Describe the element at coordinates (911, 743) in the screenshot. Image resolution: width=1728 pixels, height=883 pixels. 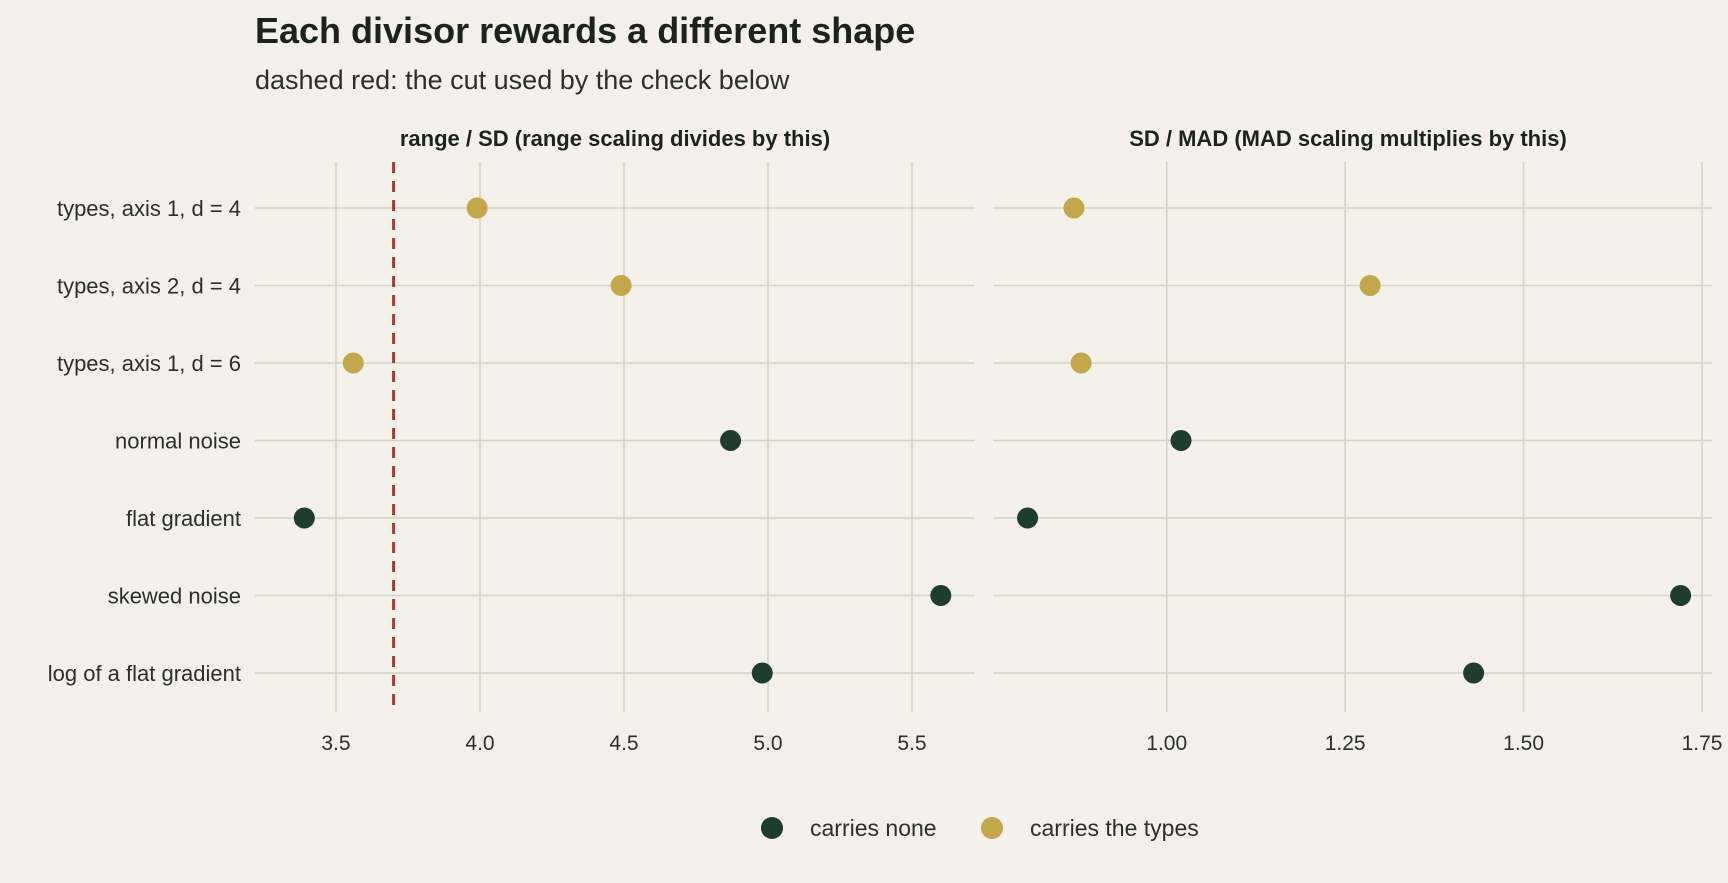
I see `x-tick-label: 5.5` at that location.